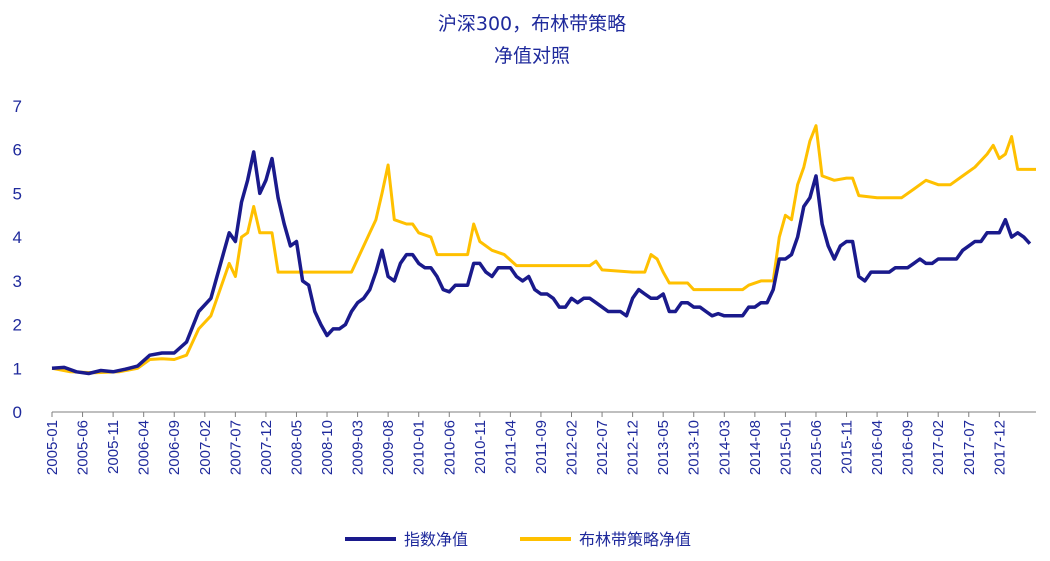  I want to click on x-tick-label: 2010-06, so click(449, 447).